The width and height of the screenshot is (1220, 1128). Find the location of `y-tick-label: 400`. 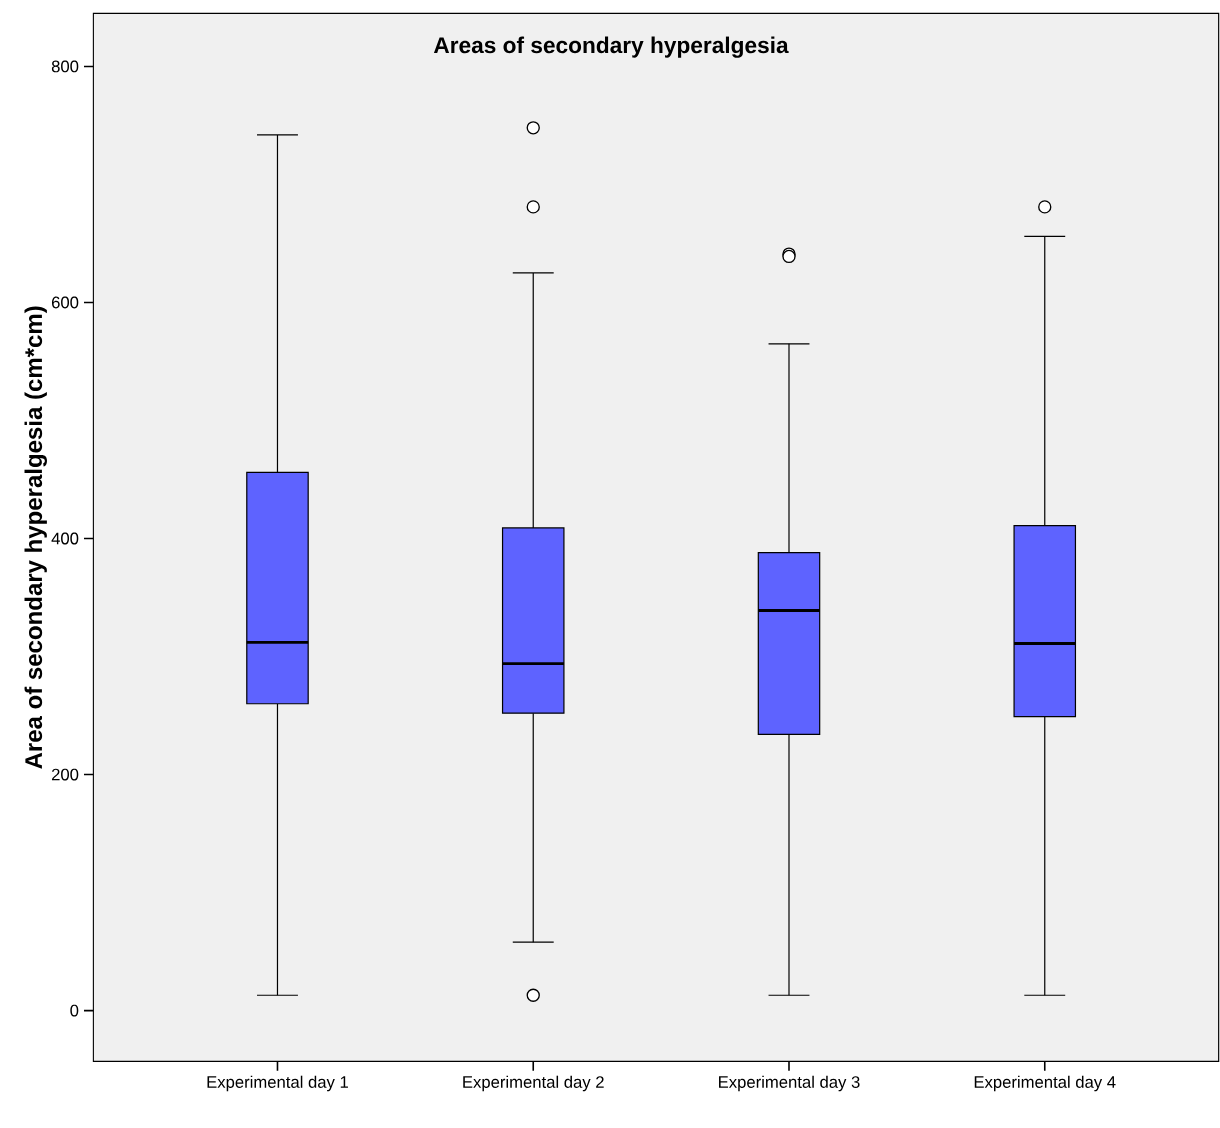

y-tick-label: 400 is located at coordinates (65, 538).